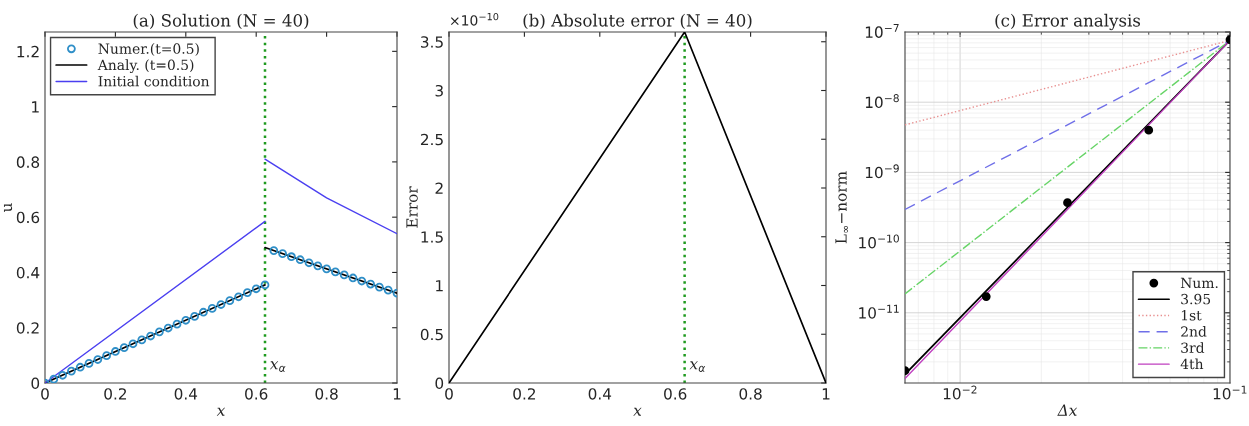 This screenshot has width=1249, height=426. I want to click on y-tick-label: 10$^{−9}$, so click(882, 171).